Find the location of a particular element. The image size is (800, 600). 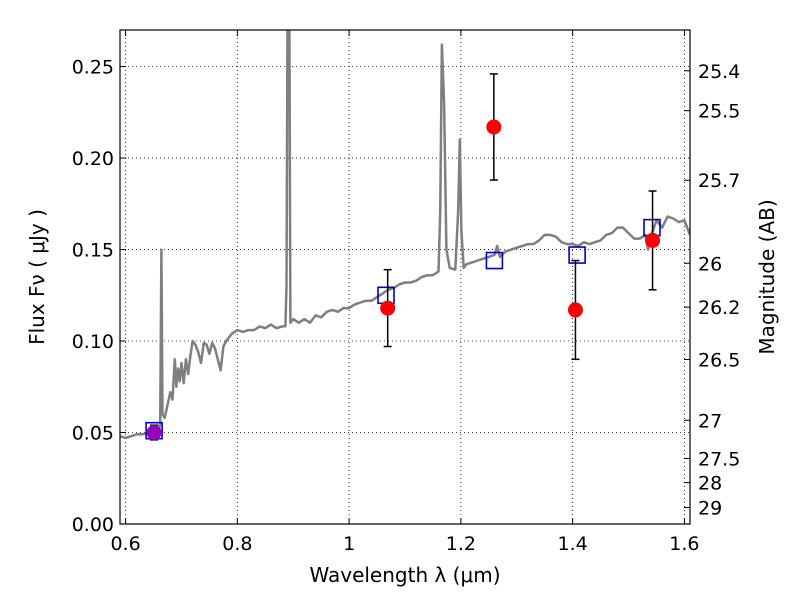

x-axis-title: Wavelength λ (μm) is located at coordinates (404, 575).